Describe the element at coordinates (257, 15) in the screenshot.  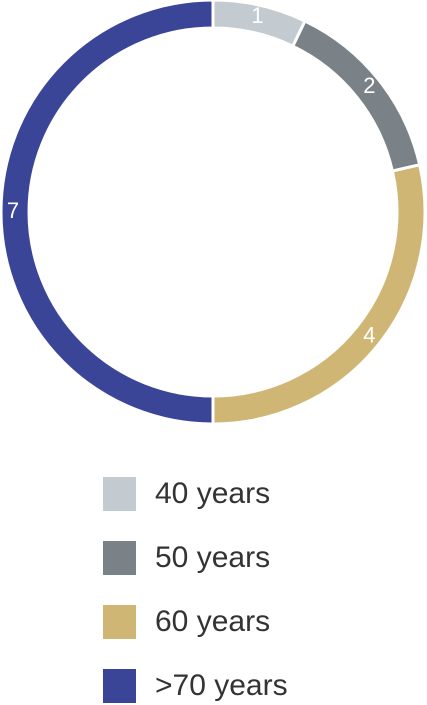
I see `value-label: 1` at that location.